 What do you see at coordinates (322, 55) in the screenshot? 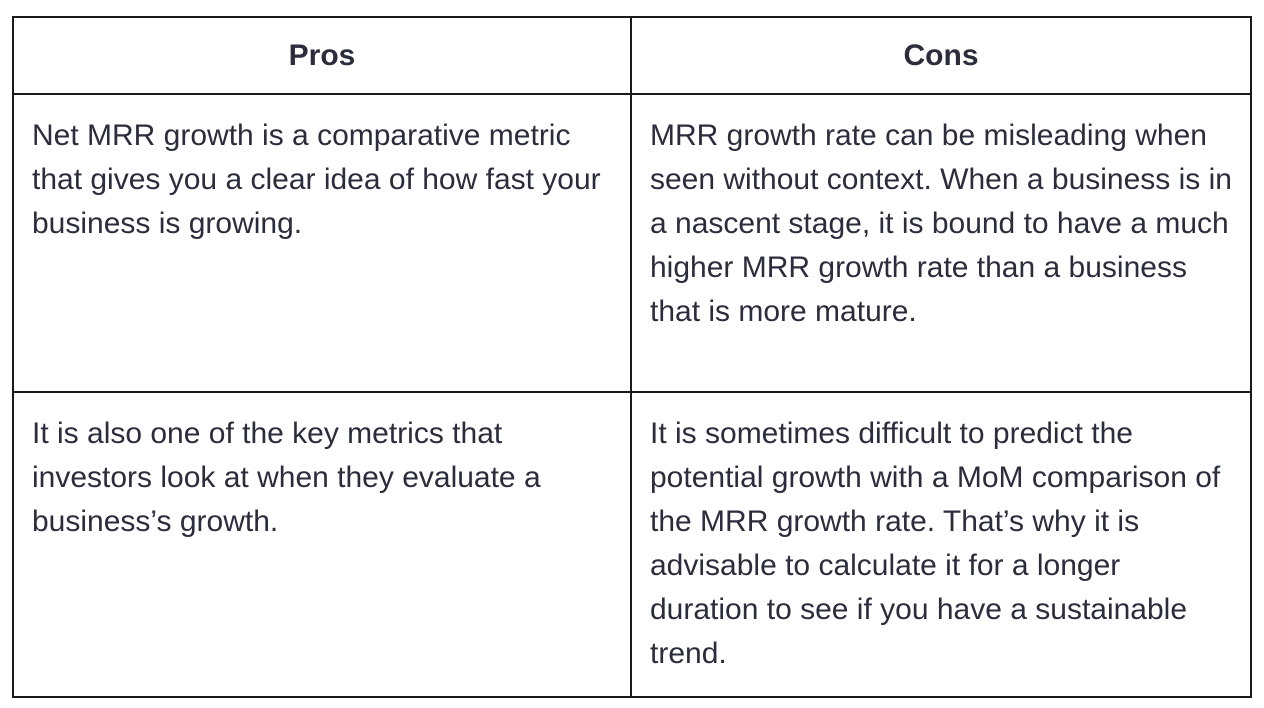
I see `header-pros: Pros` at bounding box center [322, 55].